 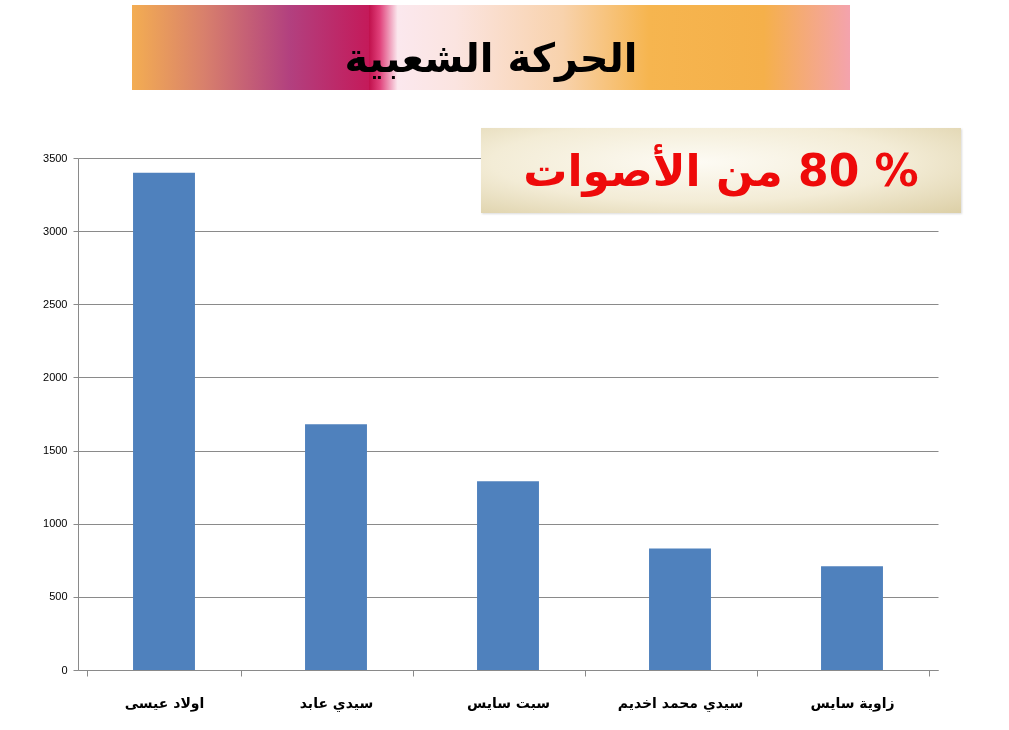 I want to click on y-tick-label: 500, so click(x=58, y=596).